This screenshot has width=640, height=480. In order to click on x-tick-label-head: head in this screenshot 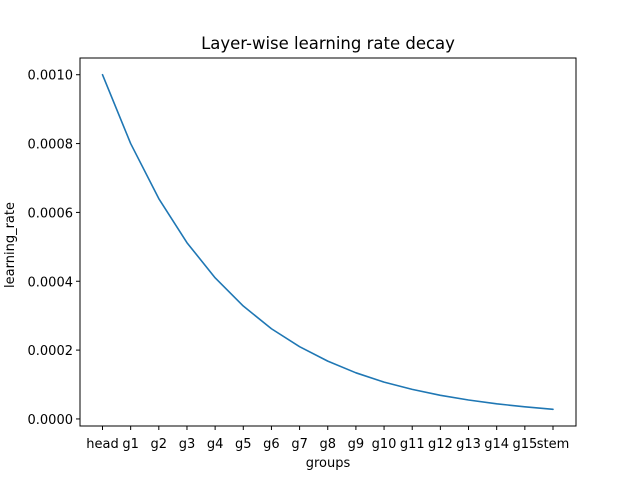, I will do `click(102, 444)`.